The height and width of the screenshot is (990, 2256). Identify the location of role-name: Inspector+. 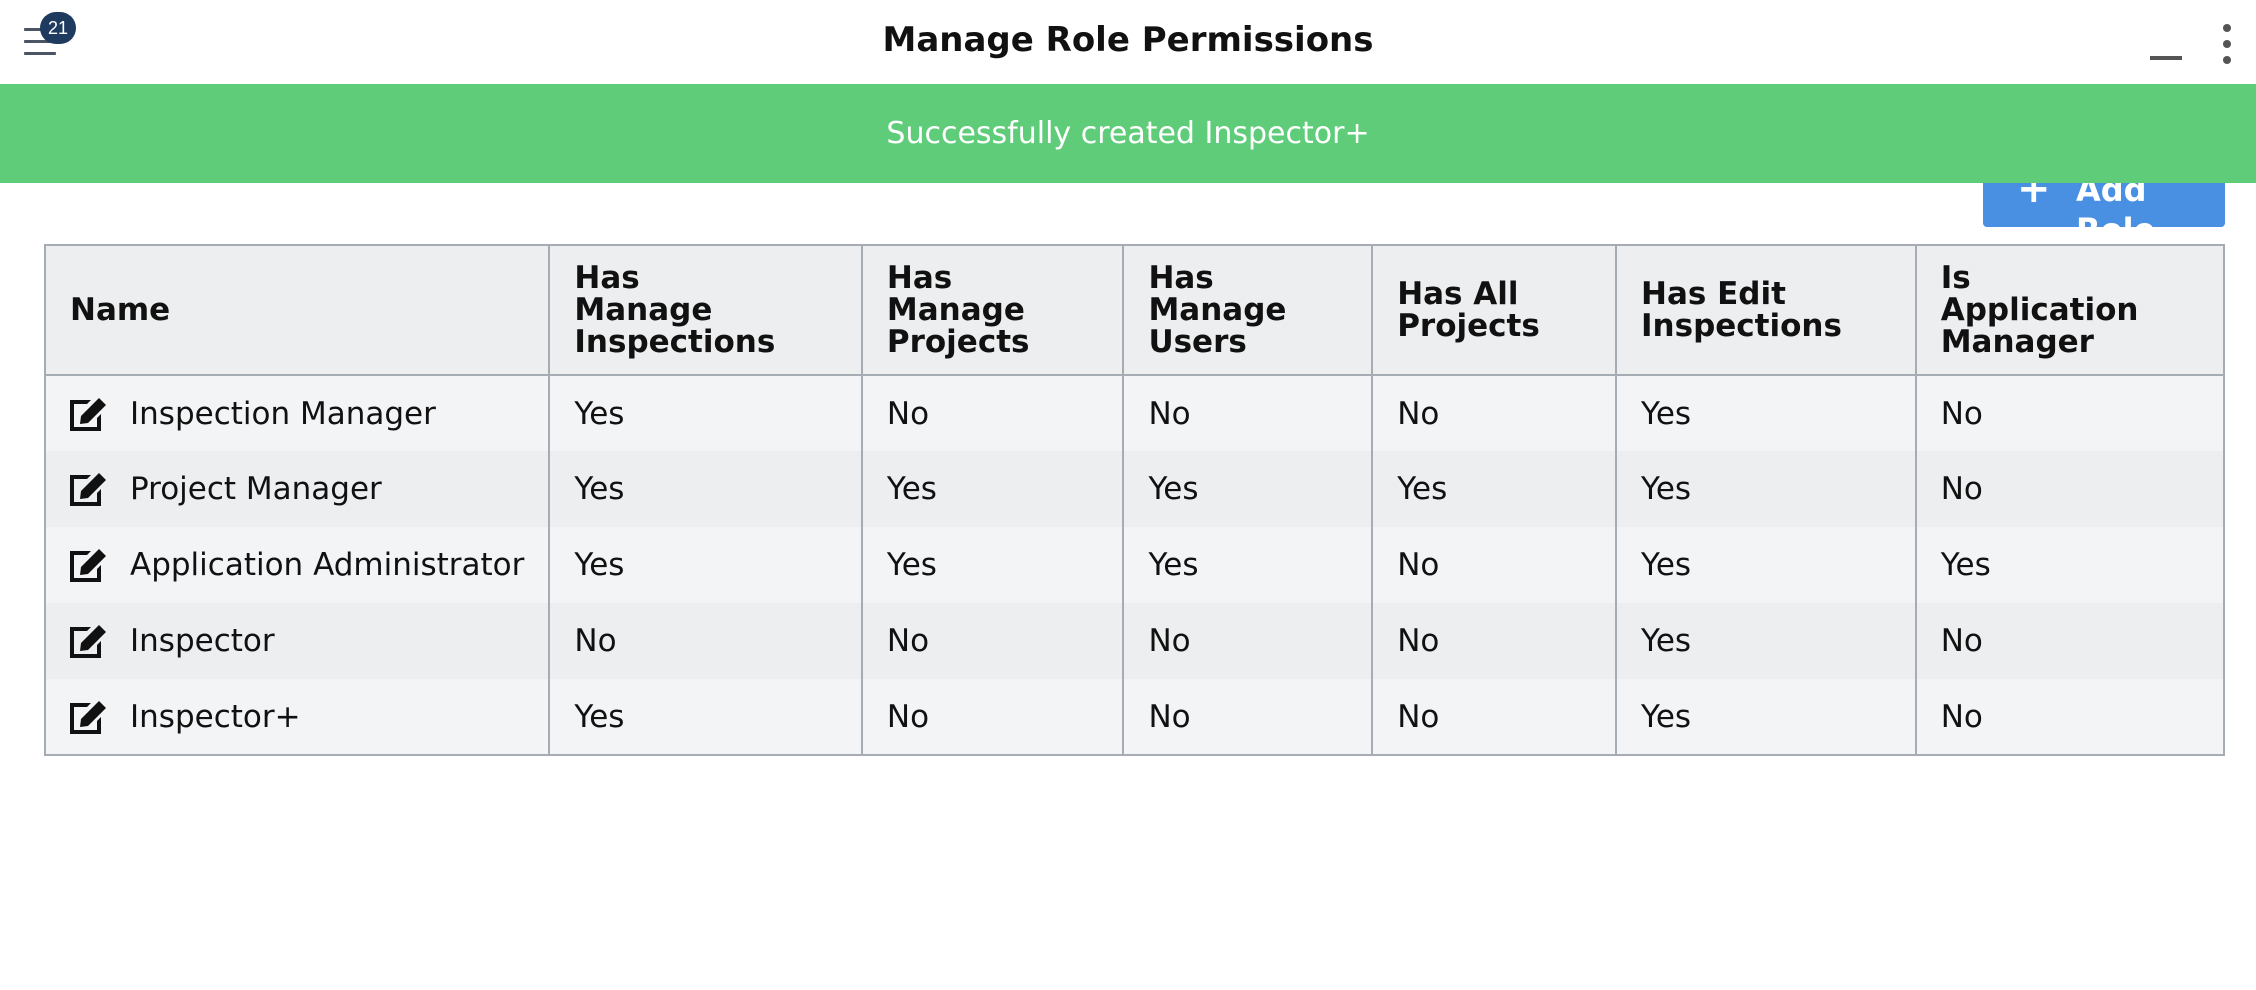
(215, 716).